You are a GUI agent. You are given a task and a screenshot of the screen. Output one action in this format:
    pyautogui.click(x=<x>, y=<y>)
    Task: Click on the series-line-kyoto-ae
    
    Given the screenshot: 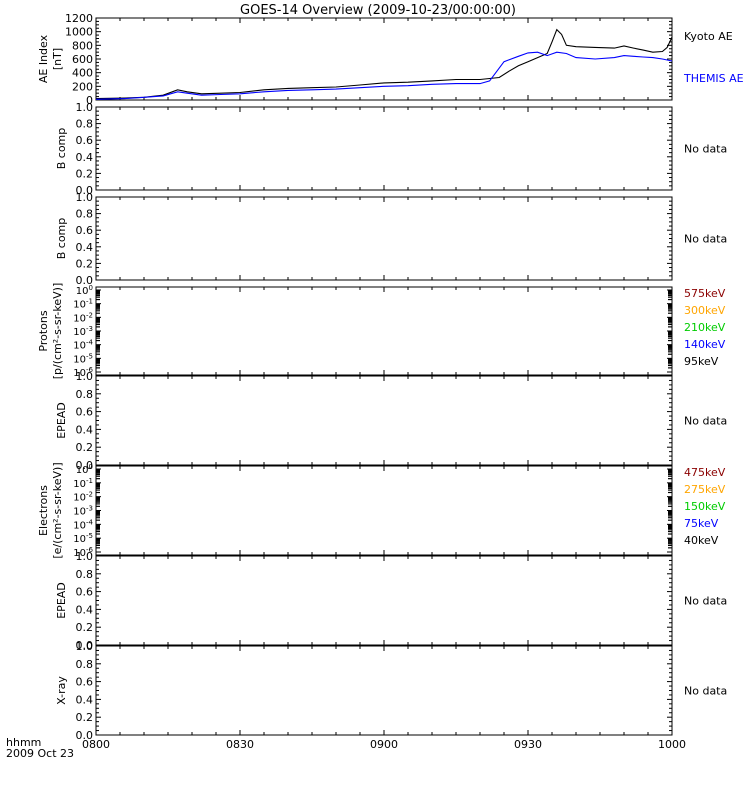 What is the action you would take?
    pyautogui.click(x=384, y=64)
    